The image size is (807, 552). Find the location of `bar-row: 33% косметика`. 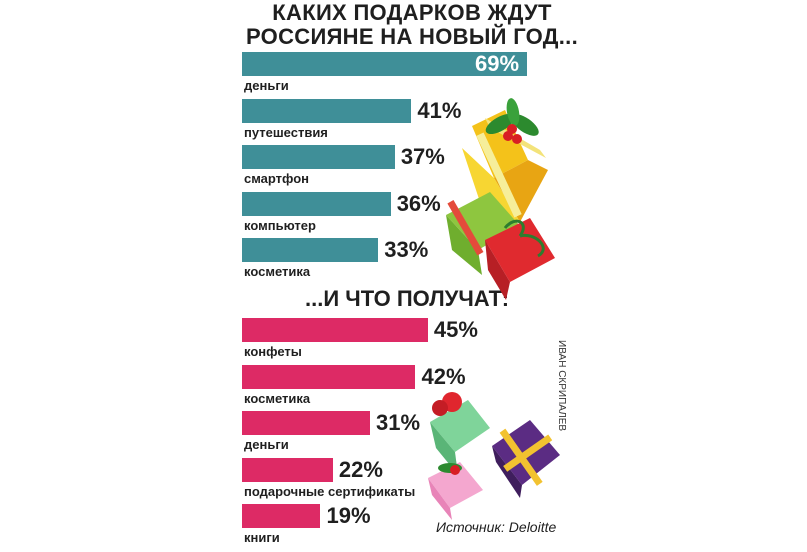

bar-row: 33% косметика is located at coordinates (412, 261).